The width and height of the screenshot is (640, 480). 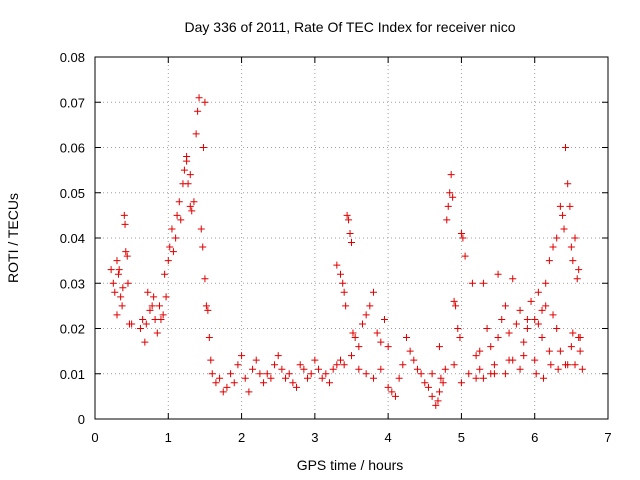 What do you see at coordinates (314, 437) in the screenshot?
I see `x-tick-label: 3` at bounding box center [314, 437].